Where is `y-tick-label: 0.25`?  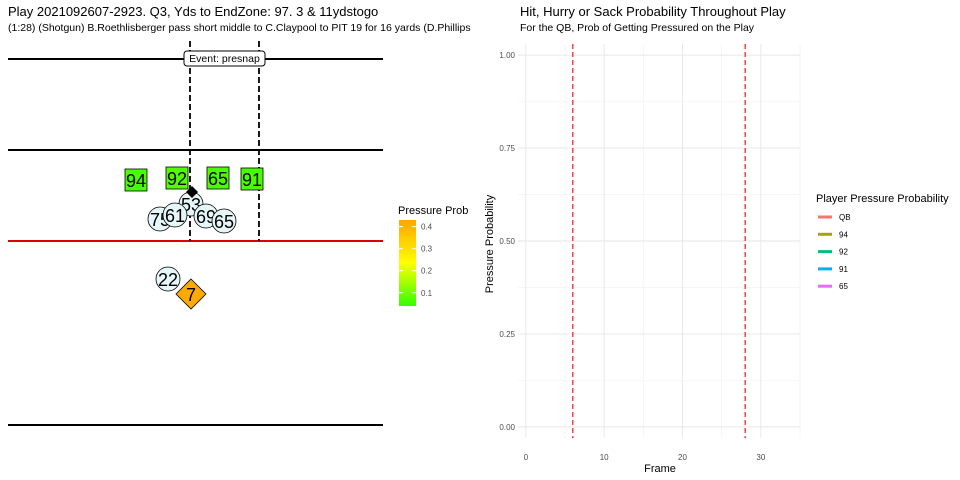
y-tick-label: 0.25 is located at coordinates (507, 334).